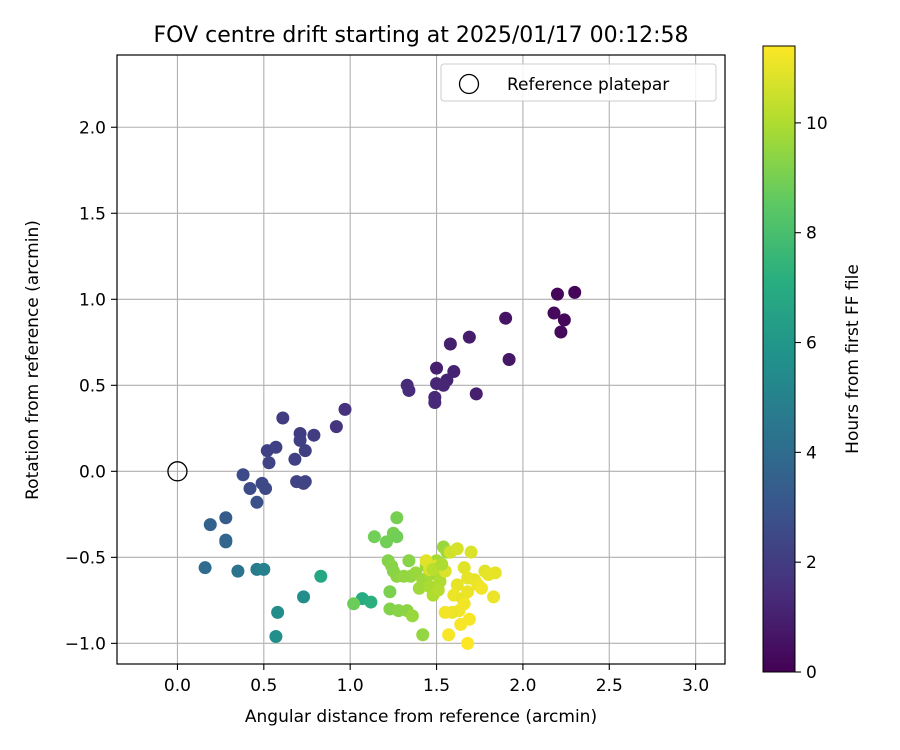 The width and height of the screenshot is (900, 750). What do you see at coordinates (811, 398) in the screenshot?
I see `colorbar-ticks: 0 2 4 6 8 10` at bounding box center [811, 398].